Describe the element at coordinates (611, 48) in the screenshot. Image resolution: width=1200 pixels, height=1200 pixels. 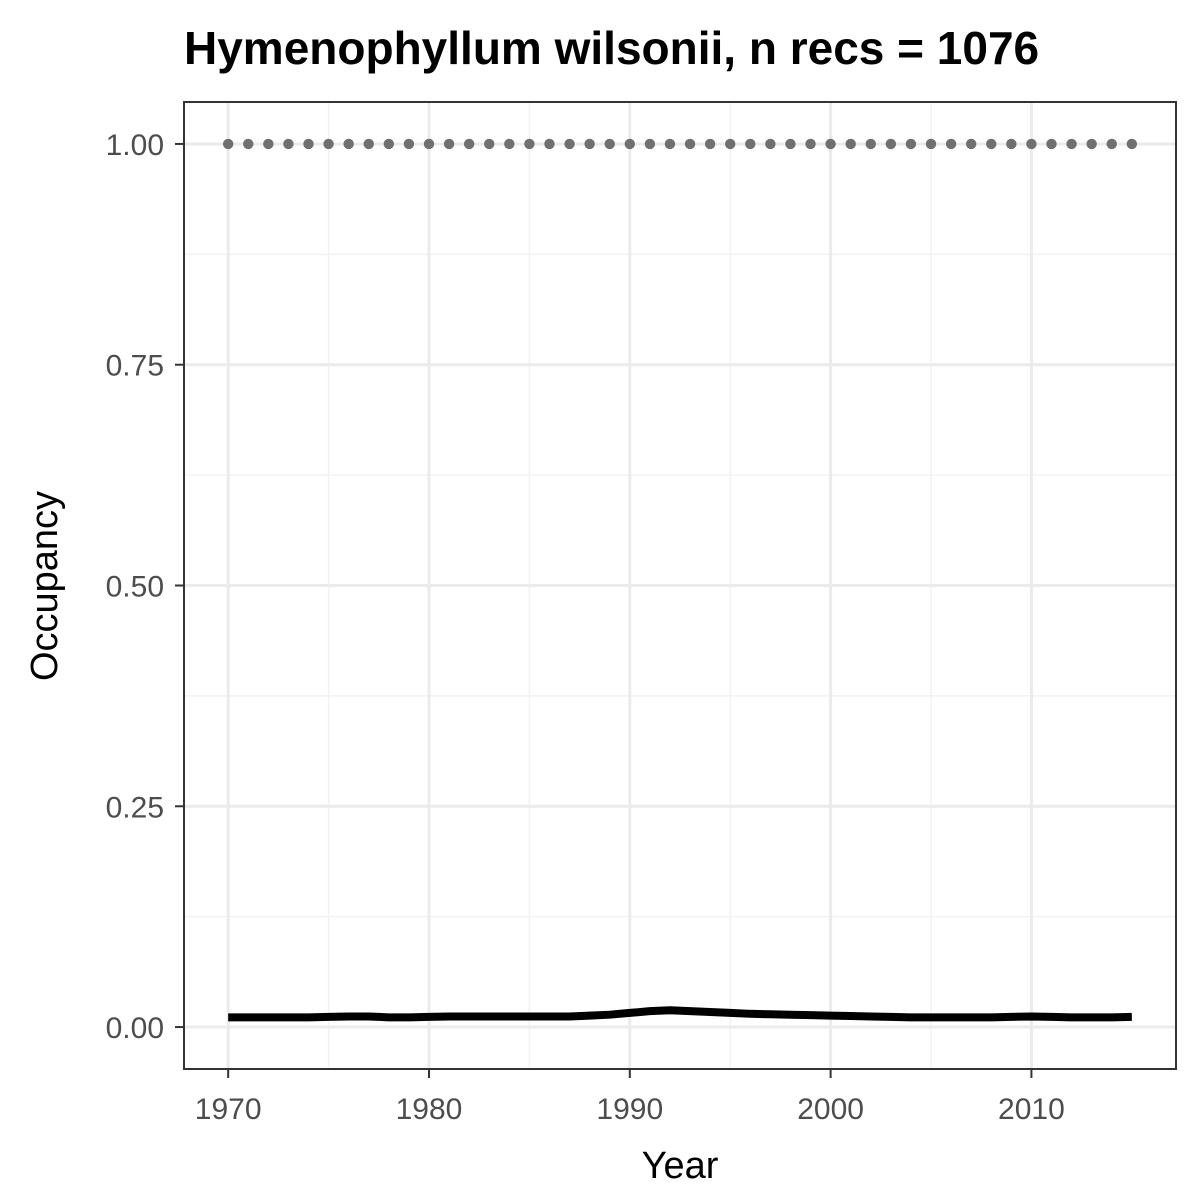
I see `chart-title: Hymenophyllum wilsonii, n recs = 1076` at that location.